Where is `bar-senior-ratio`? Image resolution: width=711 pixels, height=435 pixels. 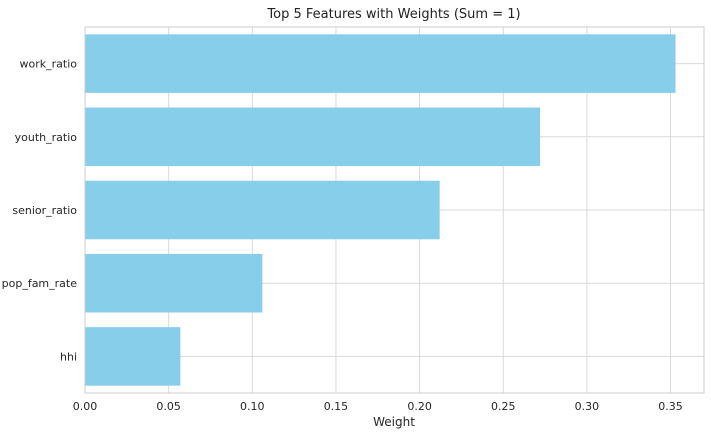
bar-senior-ratio is located at coordinates (262, 210).